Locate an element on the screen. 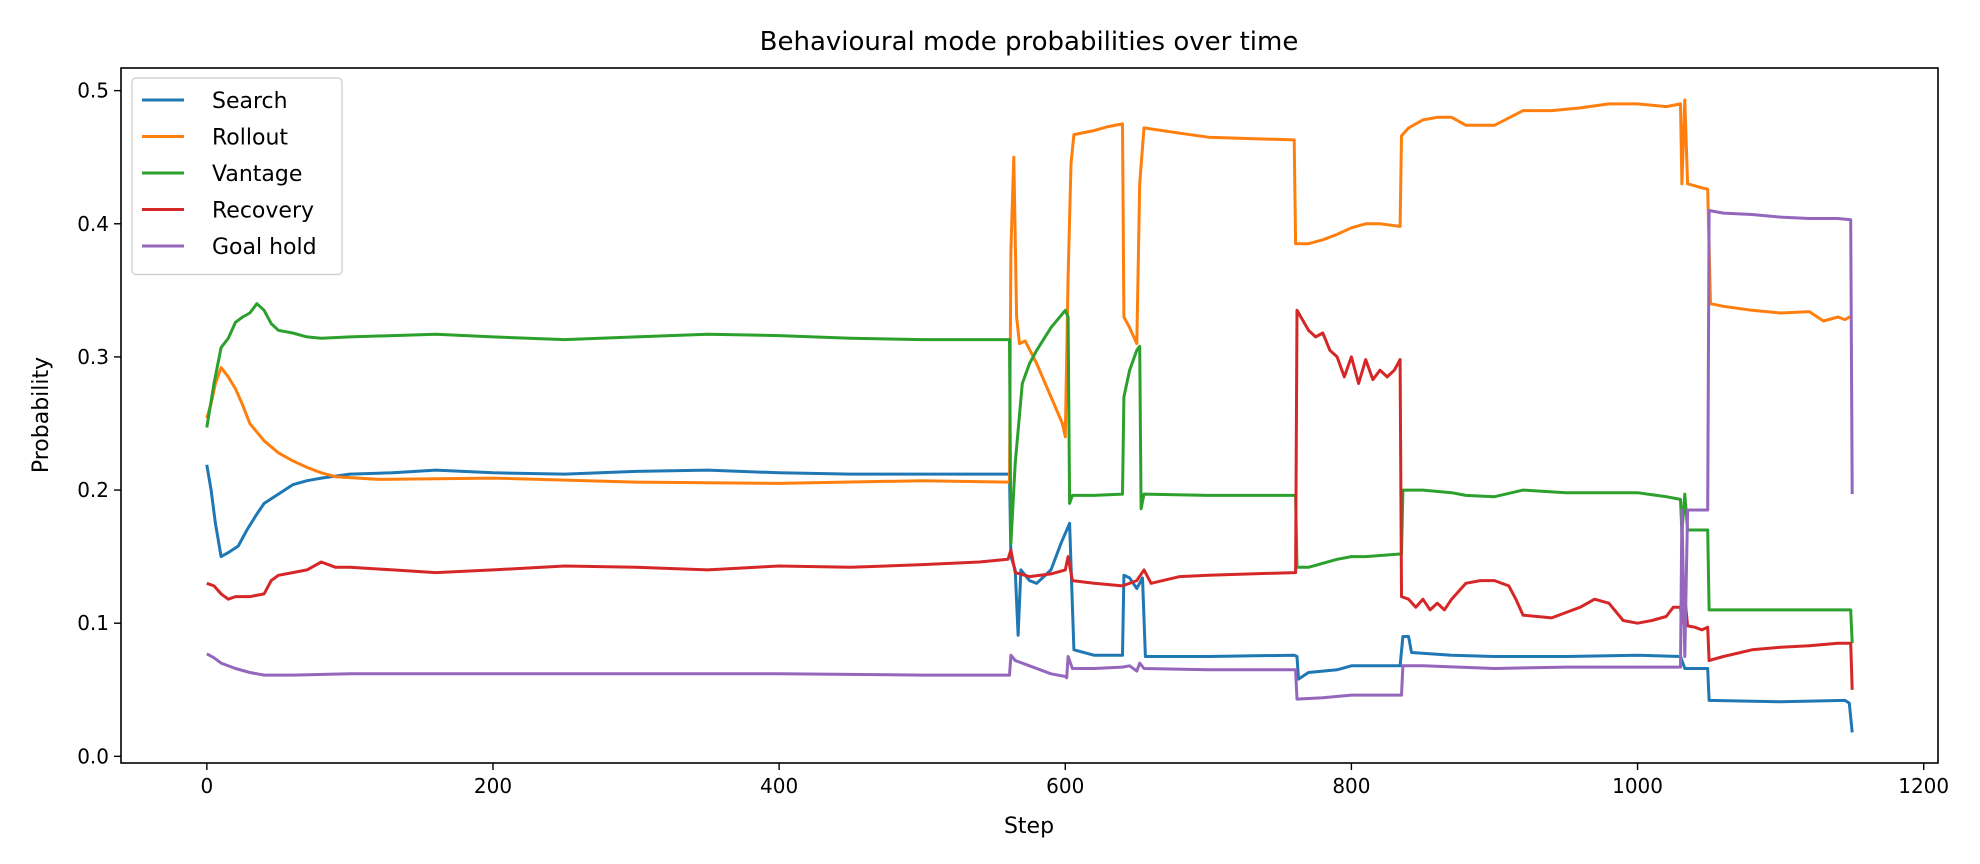 This screenshot has height=864, width=1980. x-tick-label: 0 is located at coordinates (206, 786).